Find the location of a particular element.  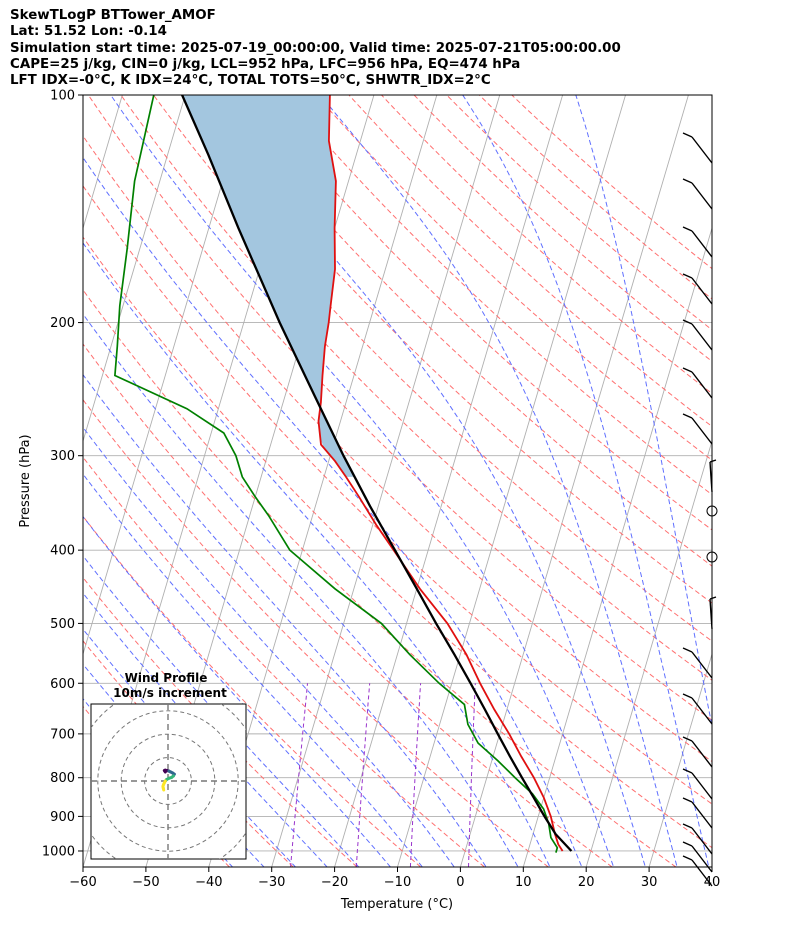

x-tick-label: −30 is located at coordinates (271, 882).